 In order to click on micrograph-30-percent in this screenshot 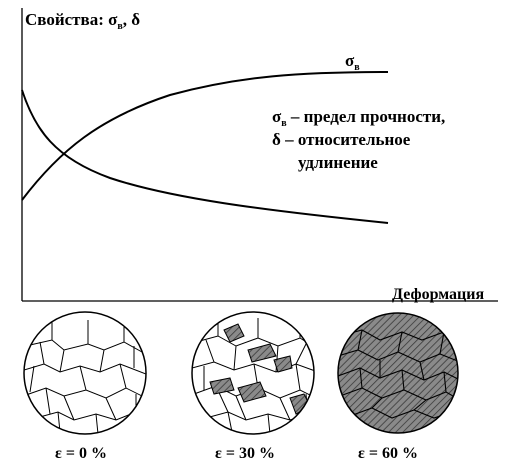, I will do `click(253, 373)`.